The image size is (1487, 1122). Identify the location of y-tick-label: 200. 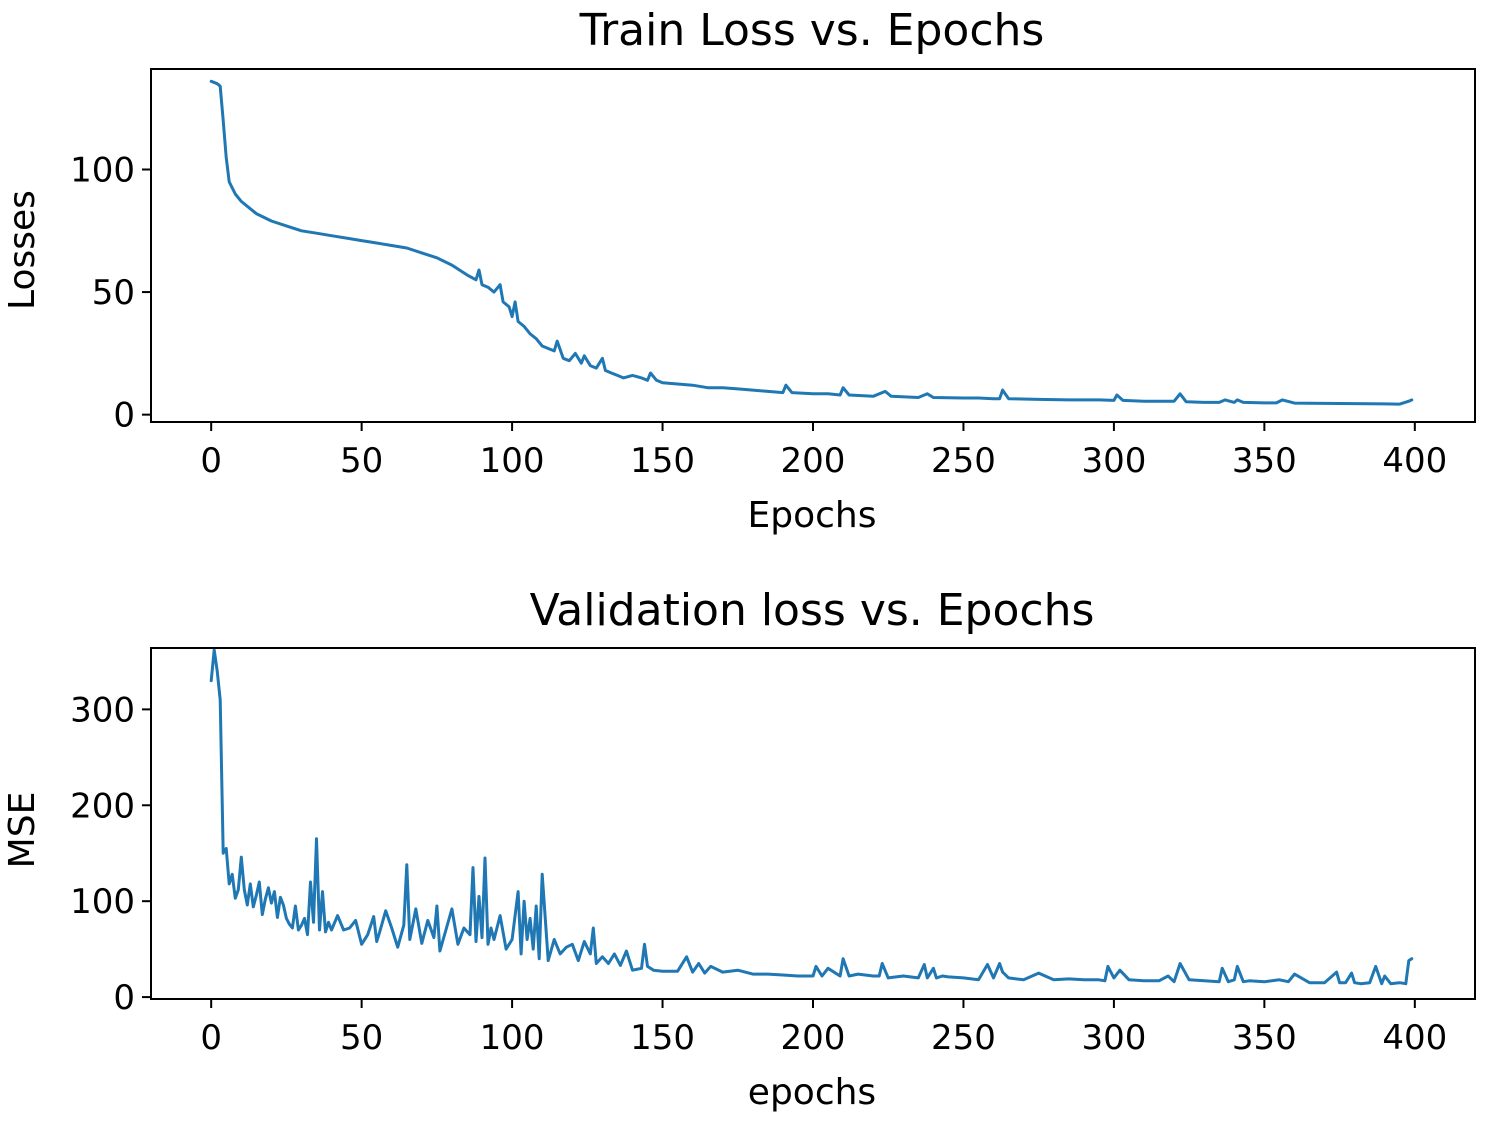
(102, 806).